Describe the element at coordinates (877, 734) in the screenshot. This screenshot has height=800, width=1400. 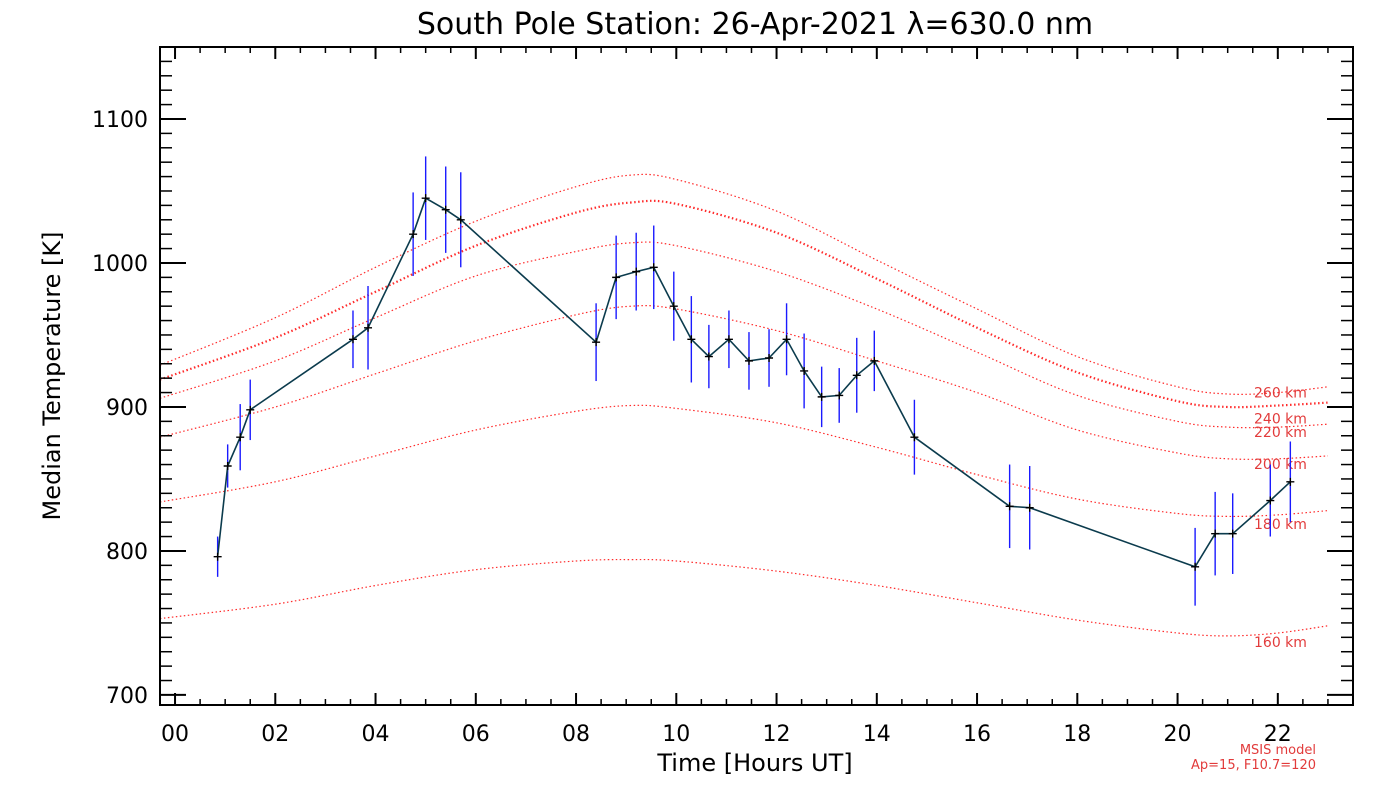
I see `x-tick-label: 14` at that location.